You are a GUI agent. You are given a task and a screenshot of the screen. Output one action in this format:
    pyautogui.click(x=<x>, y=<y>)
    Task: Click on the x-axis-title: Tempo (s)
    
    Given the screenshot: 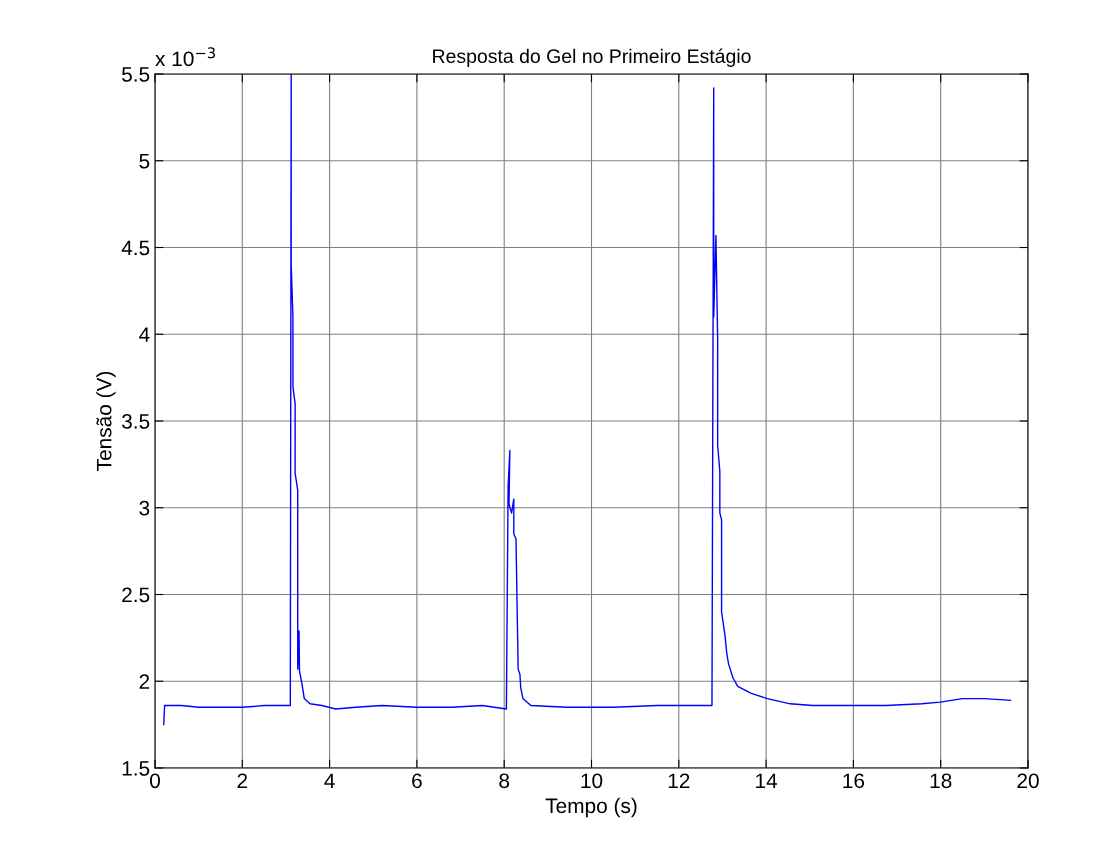 What is the action you would take?
    pyautogui.click(x=591, y=807)
    